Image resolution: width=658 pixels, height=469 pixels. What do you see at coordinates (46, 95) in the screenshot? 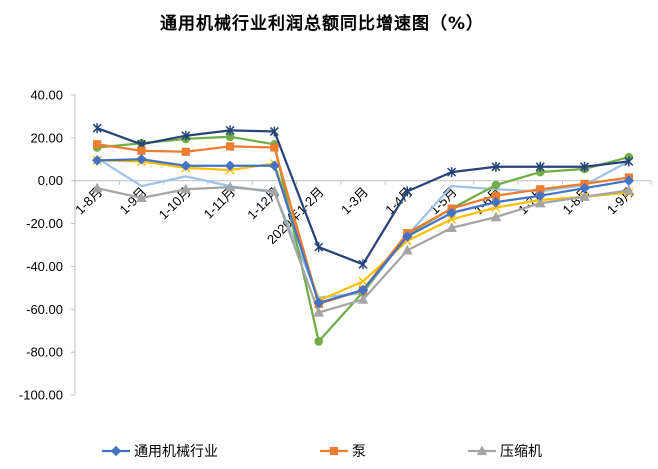
I see `y-tick-label: 40.00` at bounding box center [46, 95].